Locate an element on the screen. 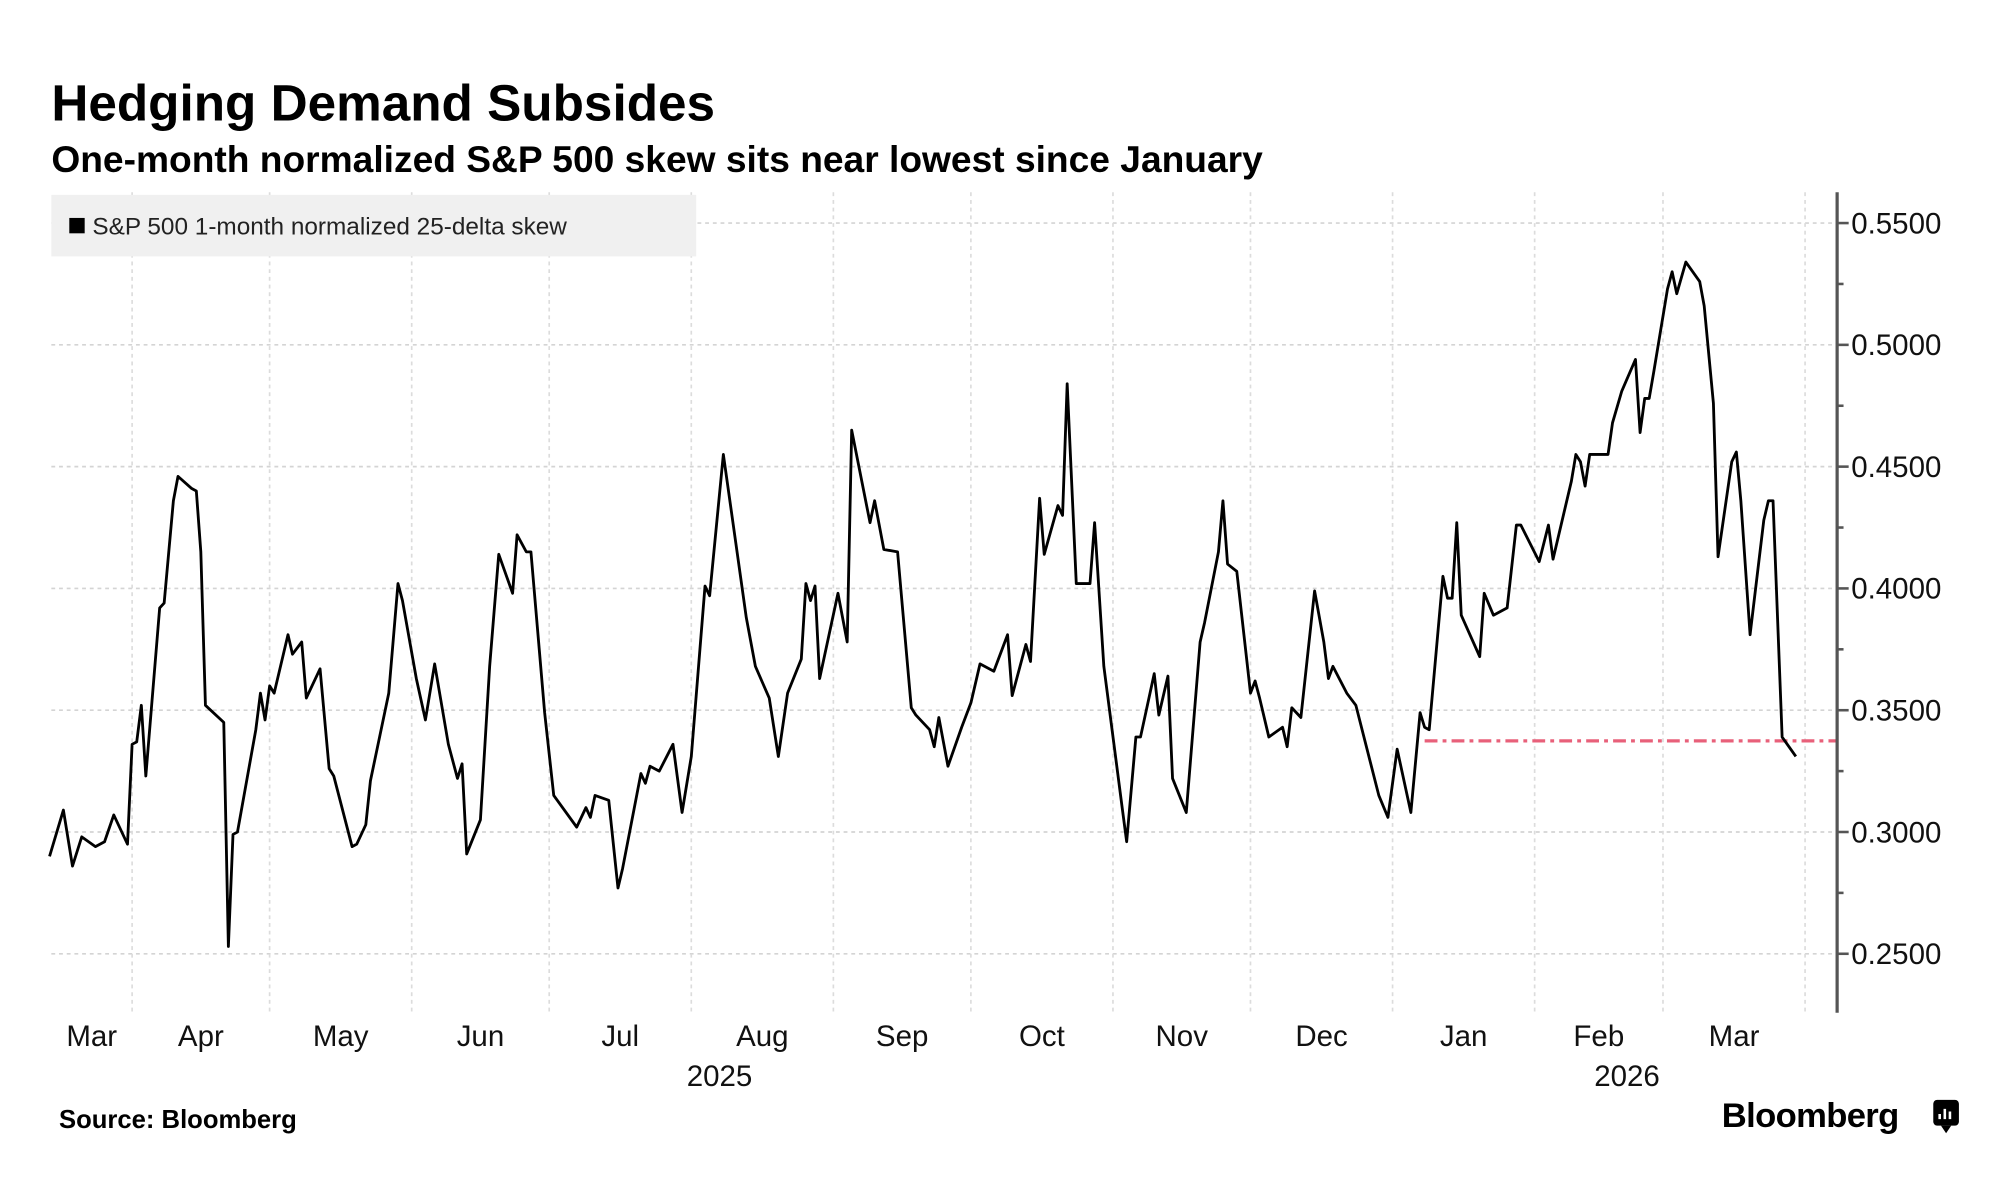  bloomberg-logo-text: Bloomberg is located at coordinates (1810, 1116).